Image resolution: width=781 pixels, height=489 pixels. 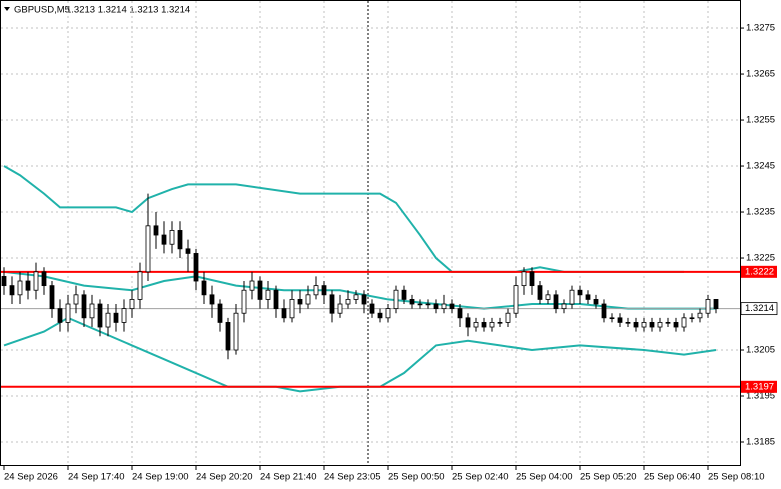 I want to click on x-tick-label: 24 Sep 2026, so click(x=31, y=477).